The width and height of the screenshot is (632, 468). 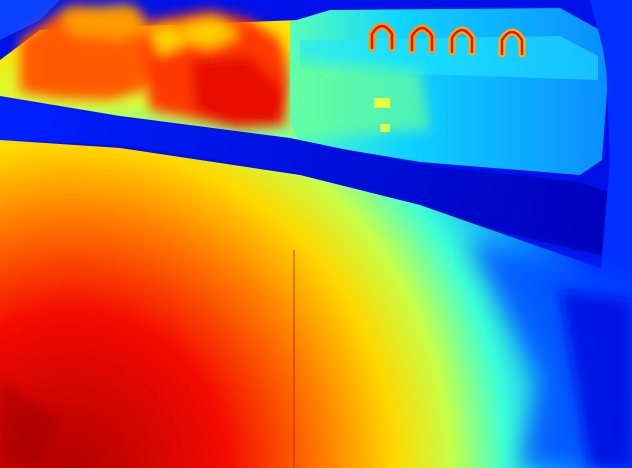 What do you see at coordinates (156, 66) in the screenshot?
I see `shelf-objects` at bounding box center [156, 66].